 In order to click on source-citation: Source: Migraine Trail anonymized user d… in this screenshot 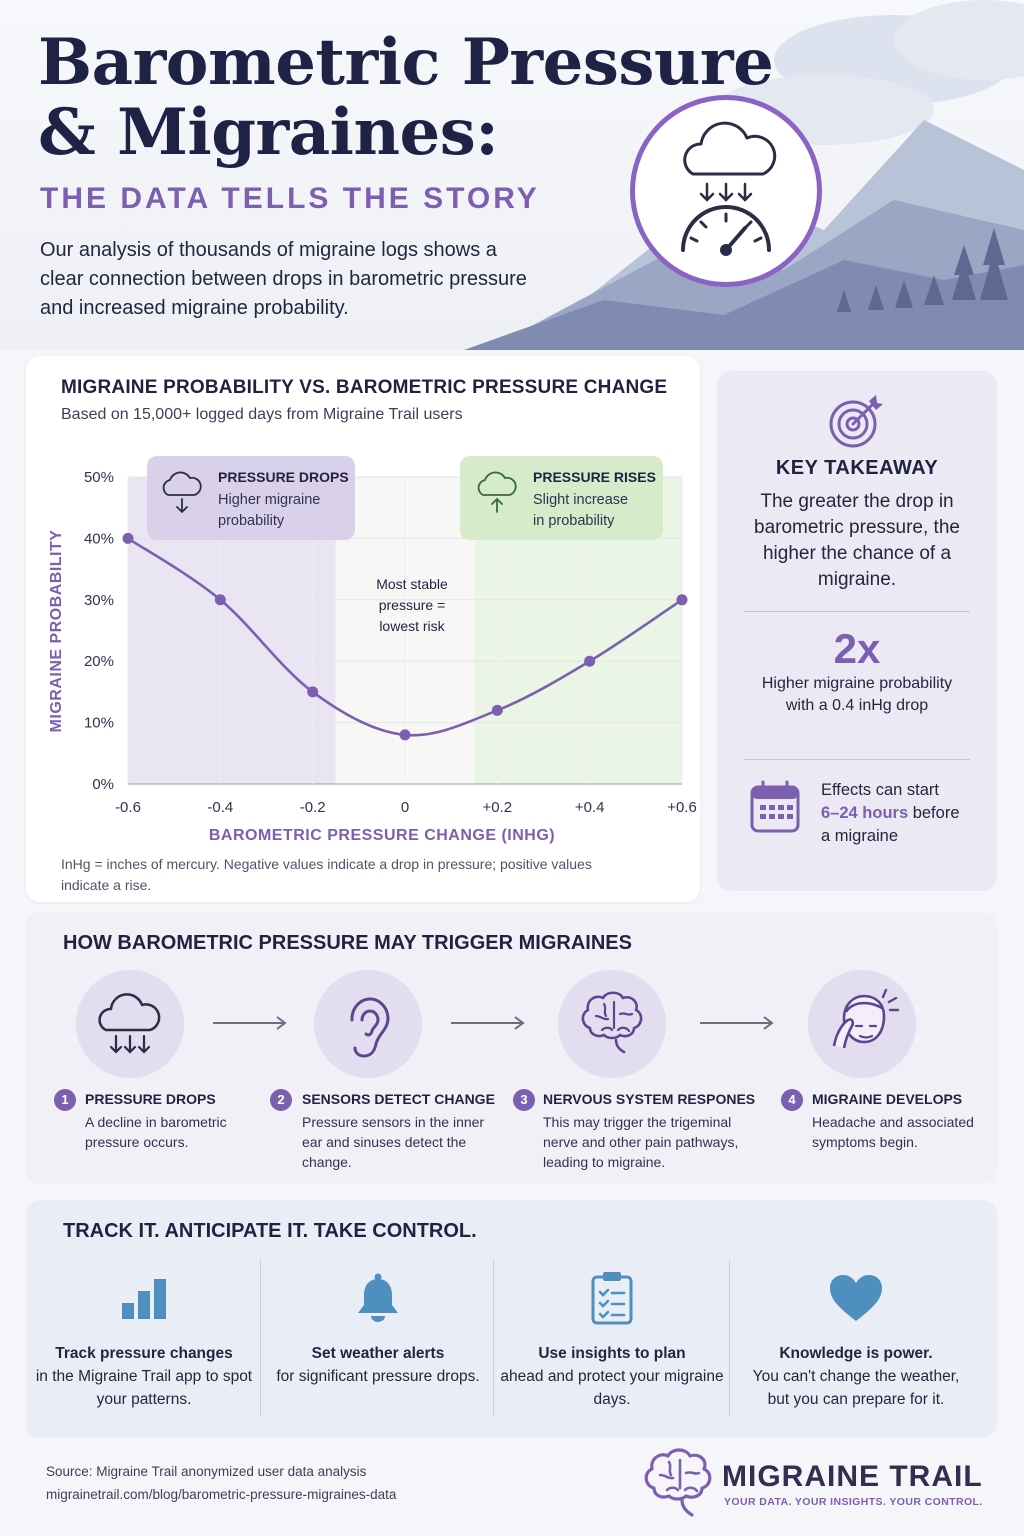, I will do `click(221, 1483)`.